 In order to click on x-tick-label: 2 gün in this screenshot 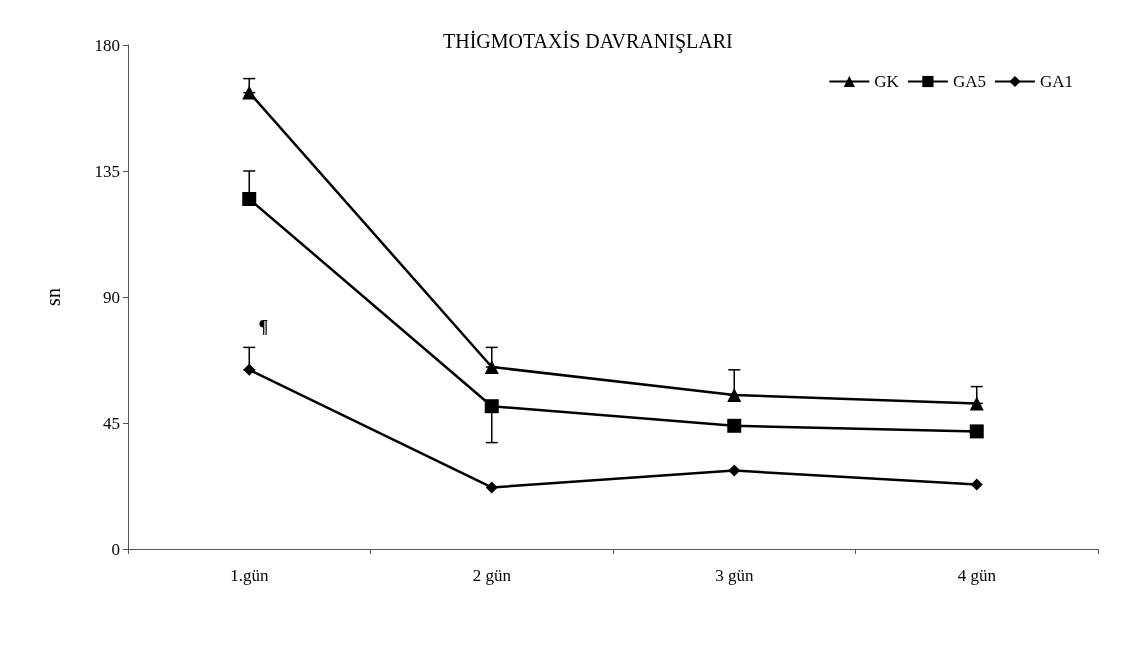, I will do `click(492, 575)`.